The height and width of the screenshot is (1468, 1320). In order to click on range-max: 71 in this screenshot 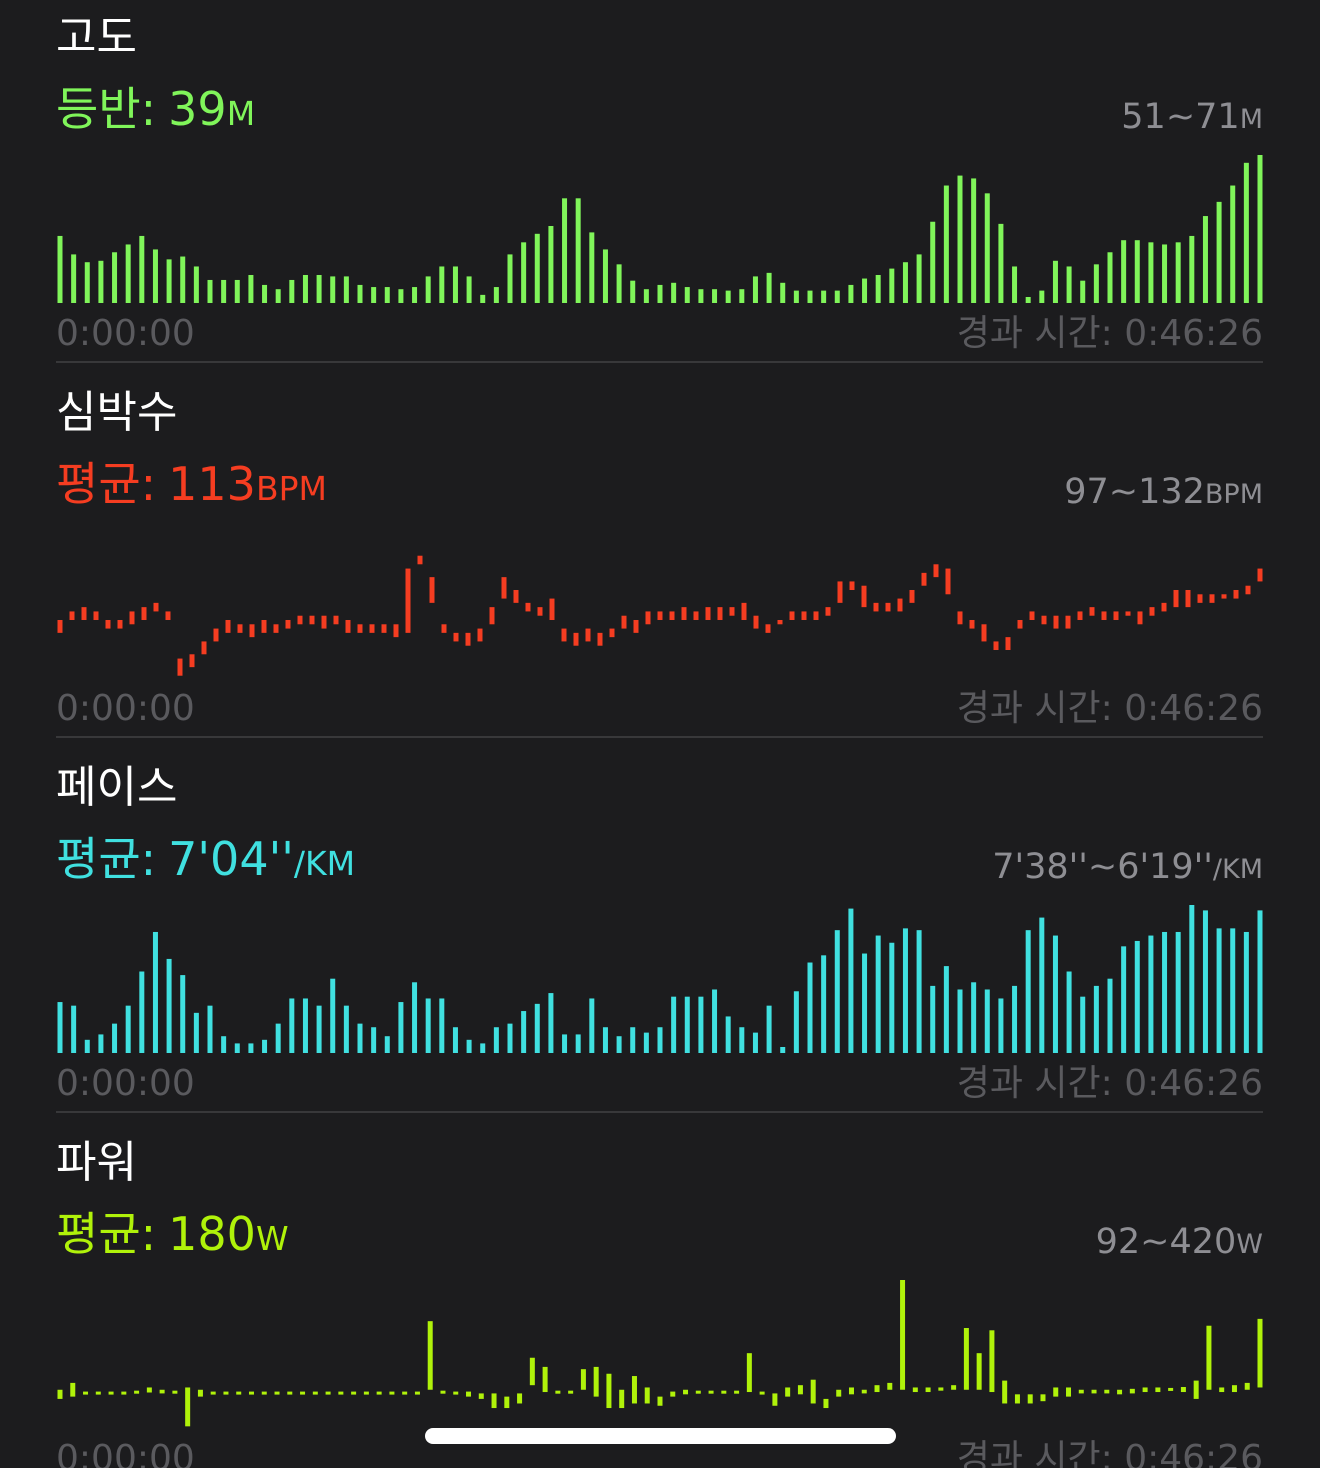, I will do `click(1217, 117)`.